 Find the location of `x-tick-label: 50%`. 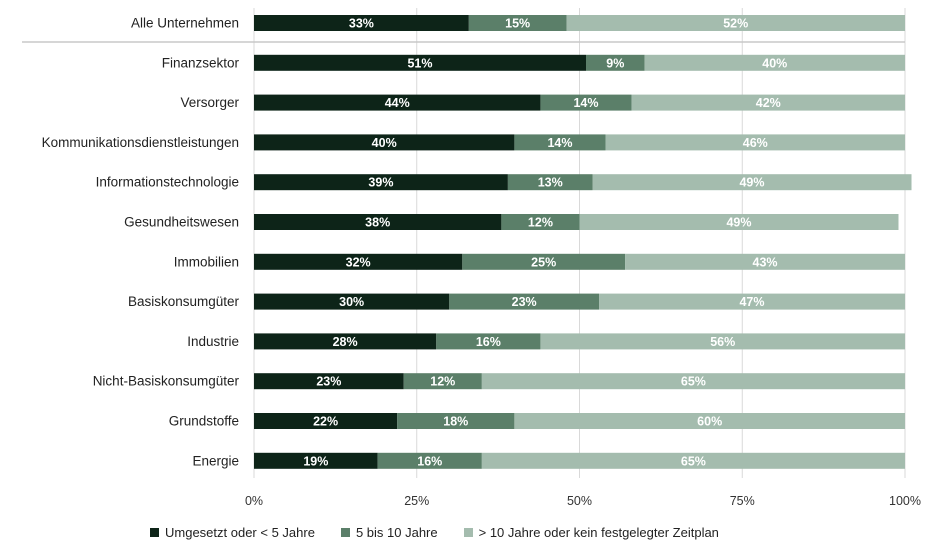

x-tick-label: 50% is located at coordinates (579, 501).